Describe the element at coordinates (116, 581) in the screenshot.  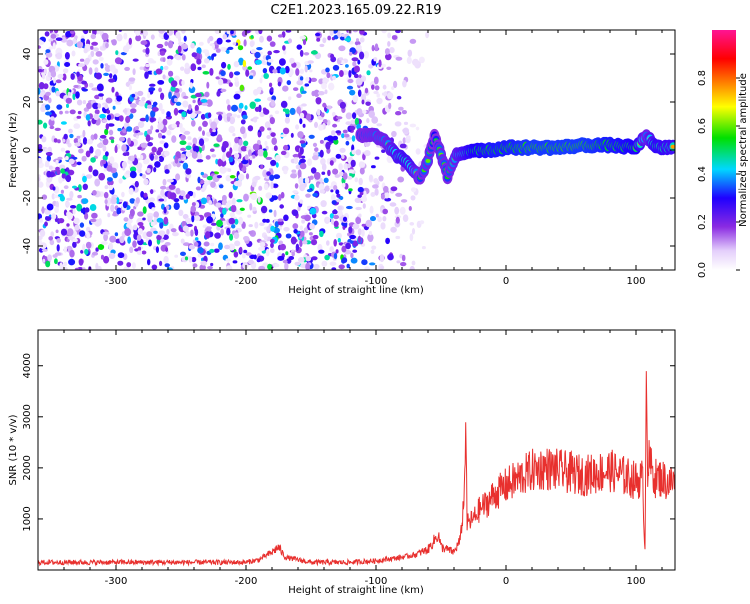
I see `x-tick-label: -300` at that location.